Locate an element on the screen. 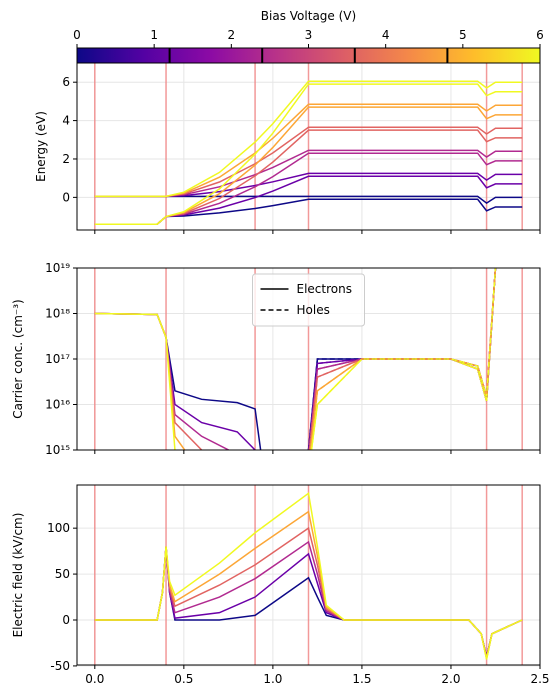 The image size is (560, 700). y-axis-label: Electric field (kV/cm) is located at coordinates (18, 575).